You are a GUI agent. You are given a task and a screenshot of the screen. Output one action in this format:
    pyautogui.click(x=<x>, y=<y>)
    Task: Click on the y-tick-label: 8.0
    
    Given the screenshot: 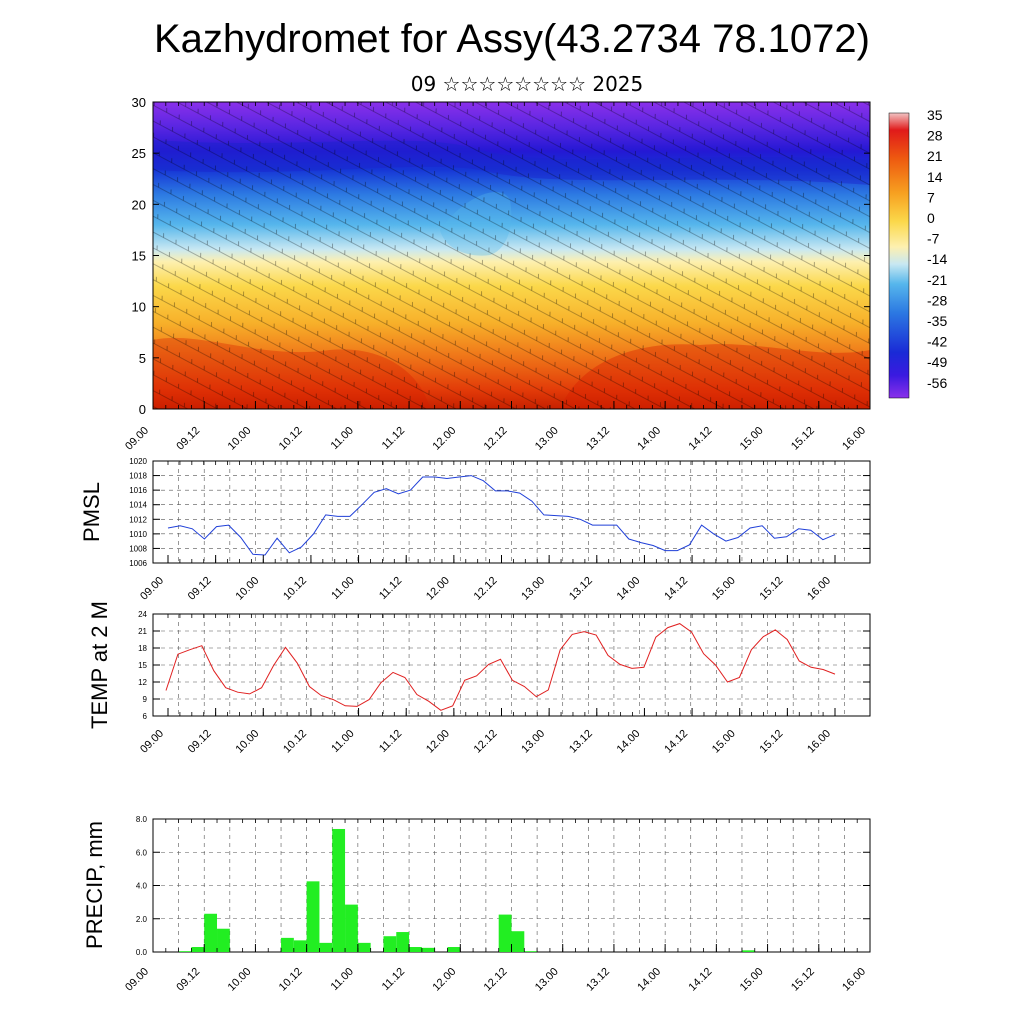 What is the action you would take?
    pyautogui.click(x=142, y=819)
    